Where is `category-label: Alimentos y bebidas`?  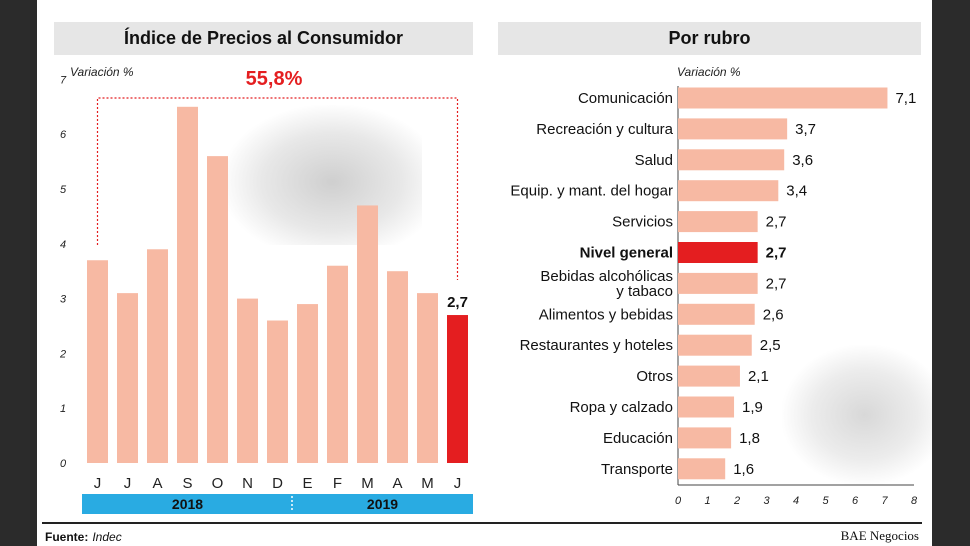
category-label: Alimentos y bebidas is located at coordinates (606, 314).